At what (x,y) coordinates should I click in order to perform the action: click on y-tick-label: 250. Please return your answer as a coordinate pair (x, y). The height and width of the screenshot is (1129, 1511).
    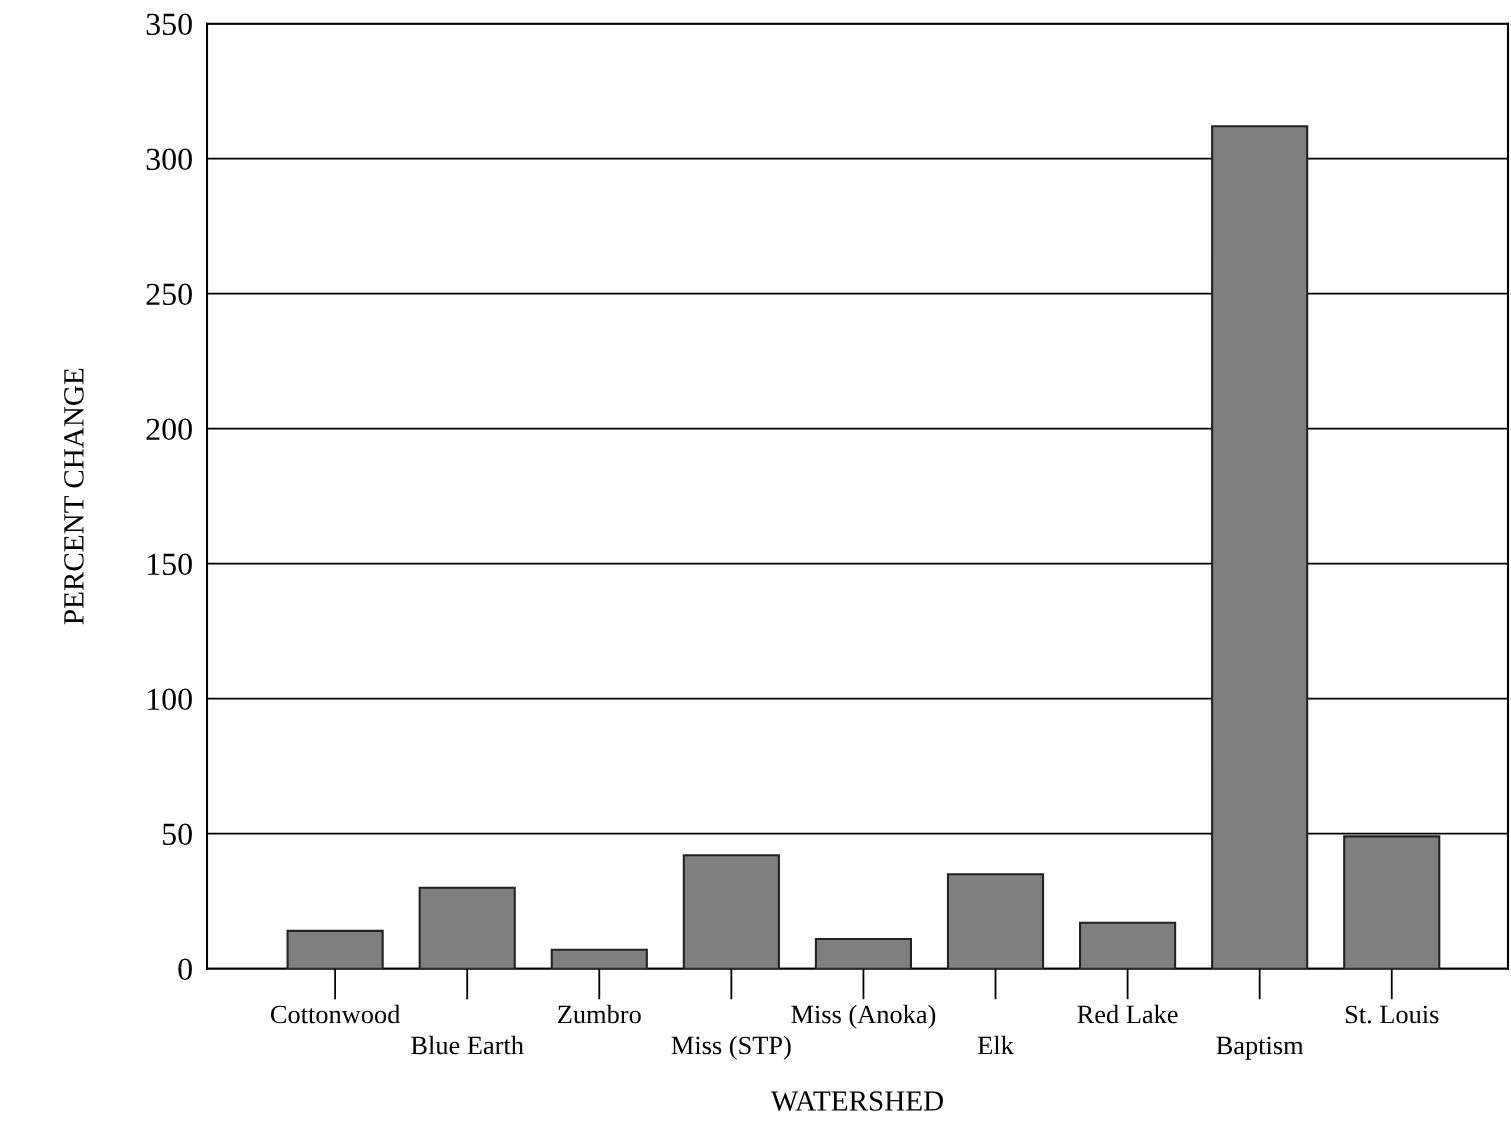
    Looking at the image, I should click on (169, 294).